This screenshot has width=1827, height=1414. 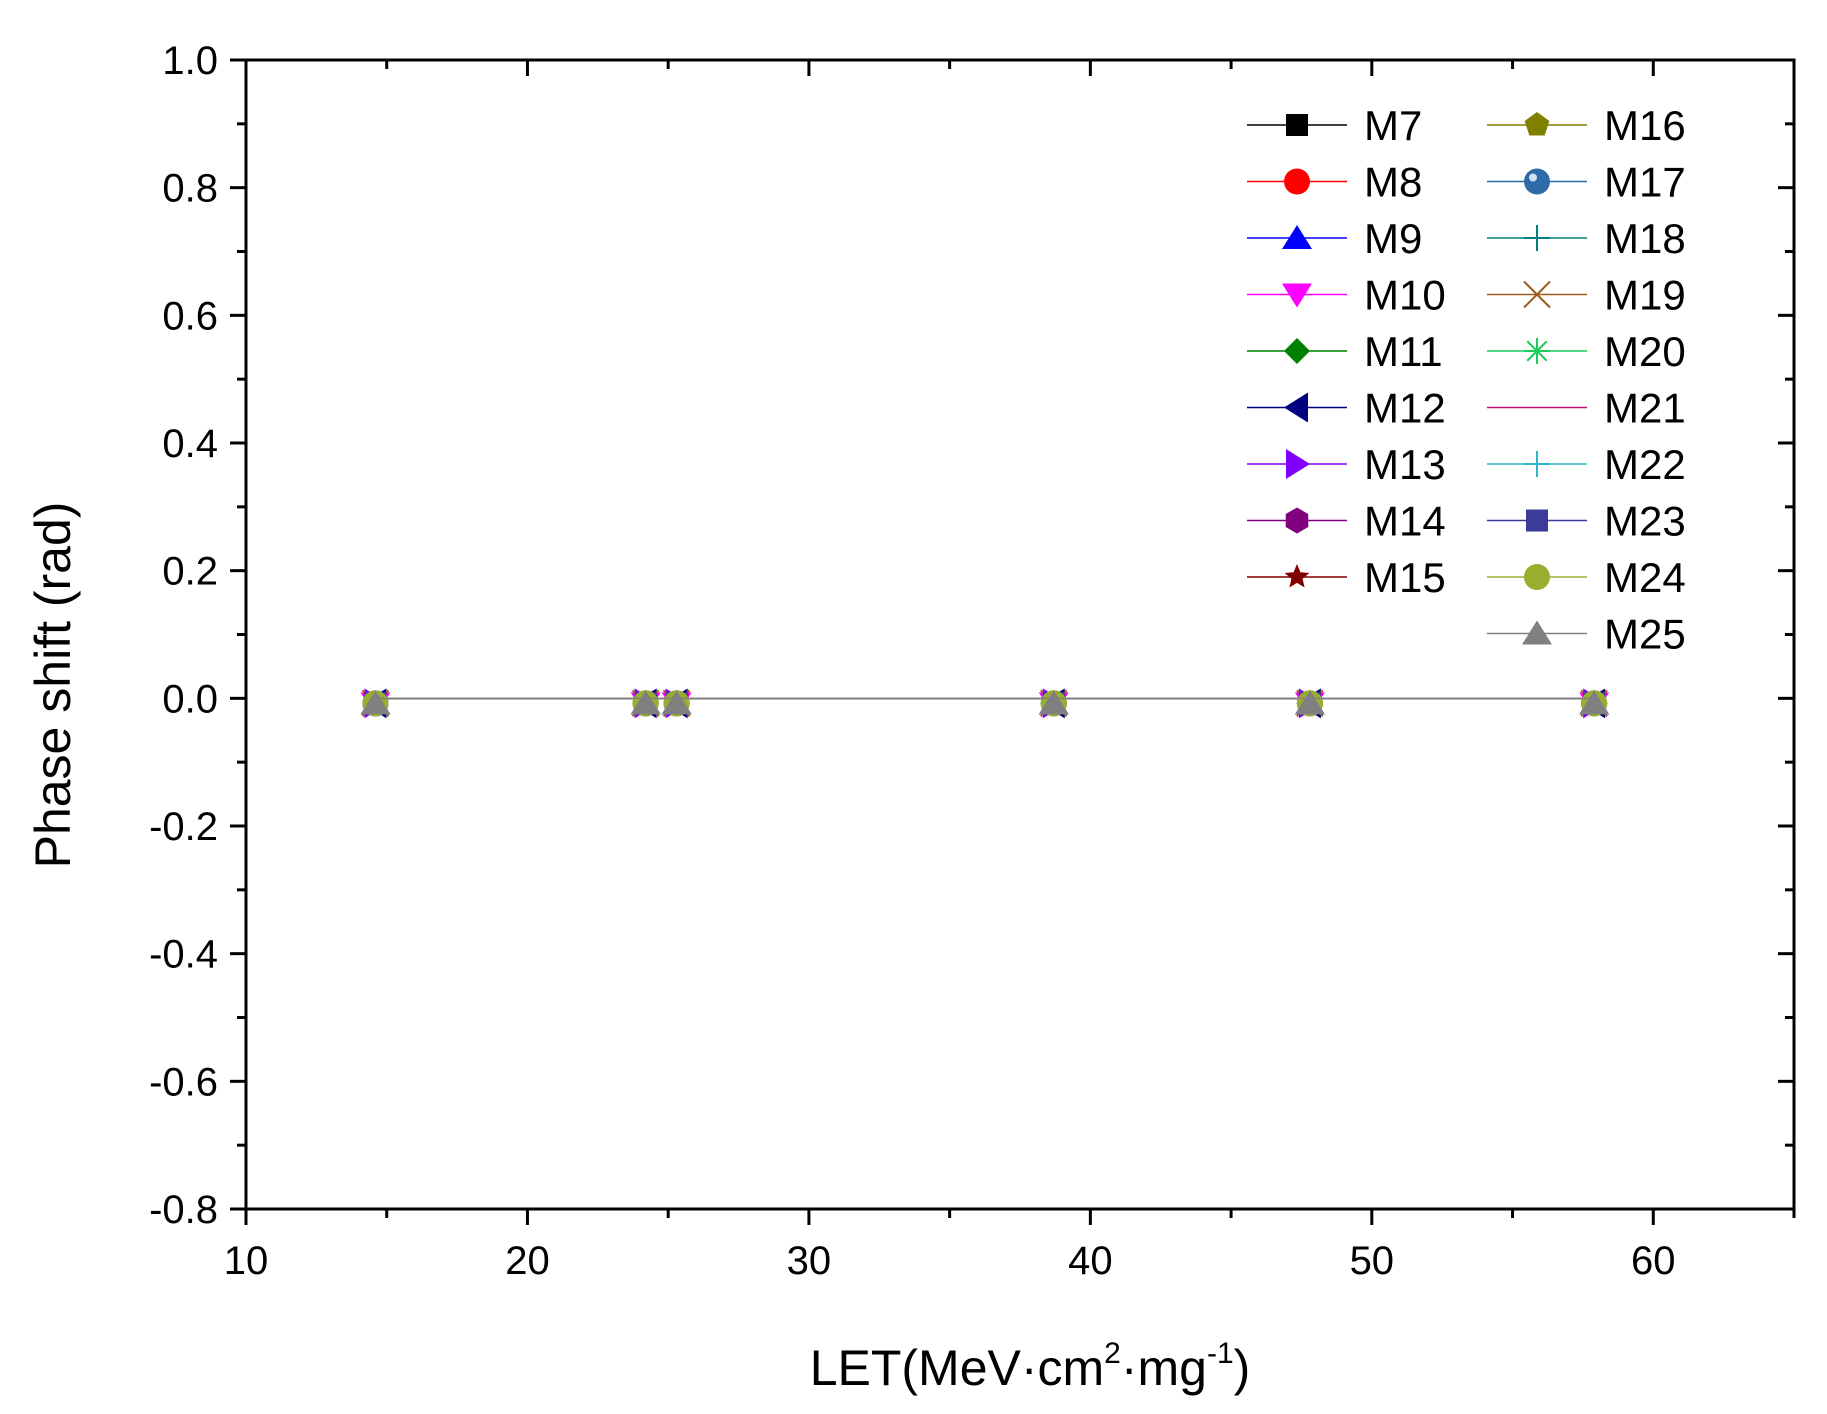 I want to click on legend-label: M8, so click(x=1393, y=182).